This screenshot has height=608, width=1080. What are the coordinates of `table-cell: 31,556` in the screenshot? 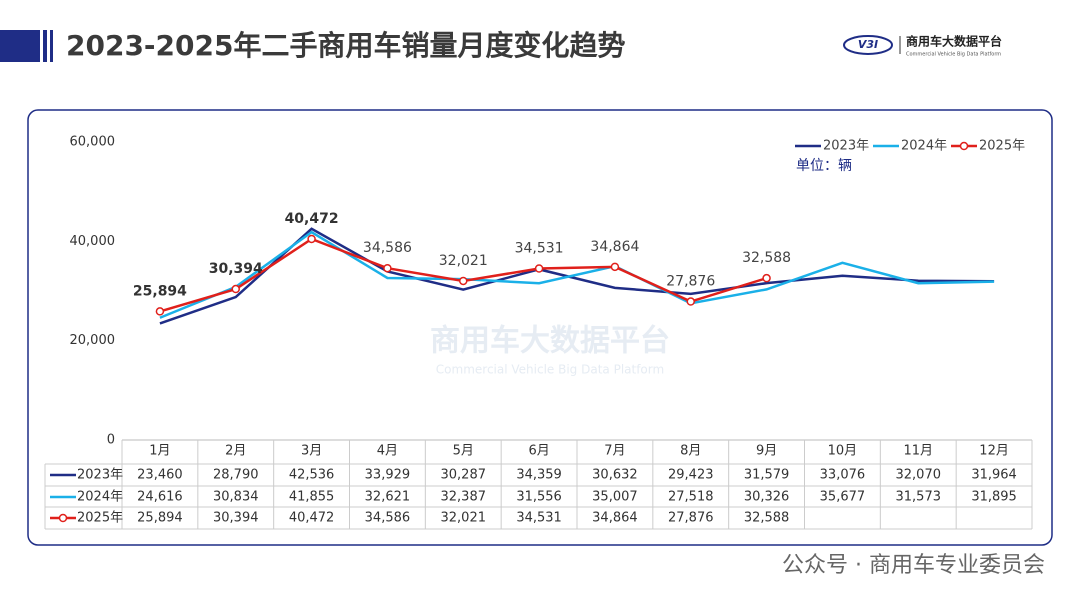 It's located at (539, 497).